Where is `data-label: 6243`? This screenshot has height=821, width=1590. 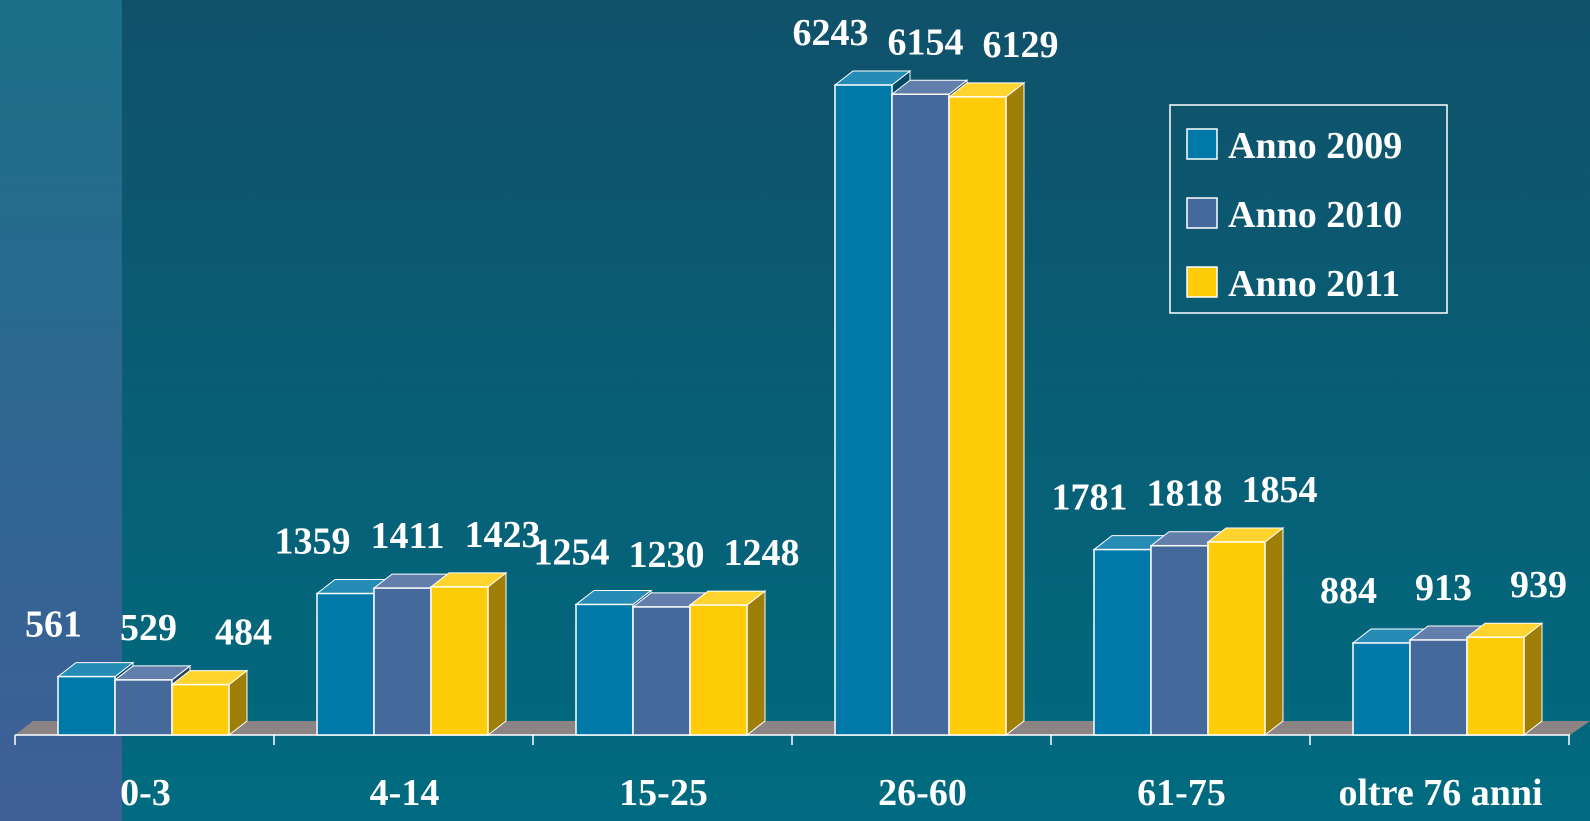
data-label: 6243 is located at coordinates (831, 33).